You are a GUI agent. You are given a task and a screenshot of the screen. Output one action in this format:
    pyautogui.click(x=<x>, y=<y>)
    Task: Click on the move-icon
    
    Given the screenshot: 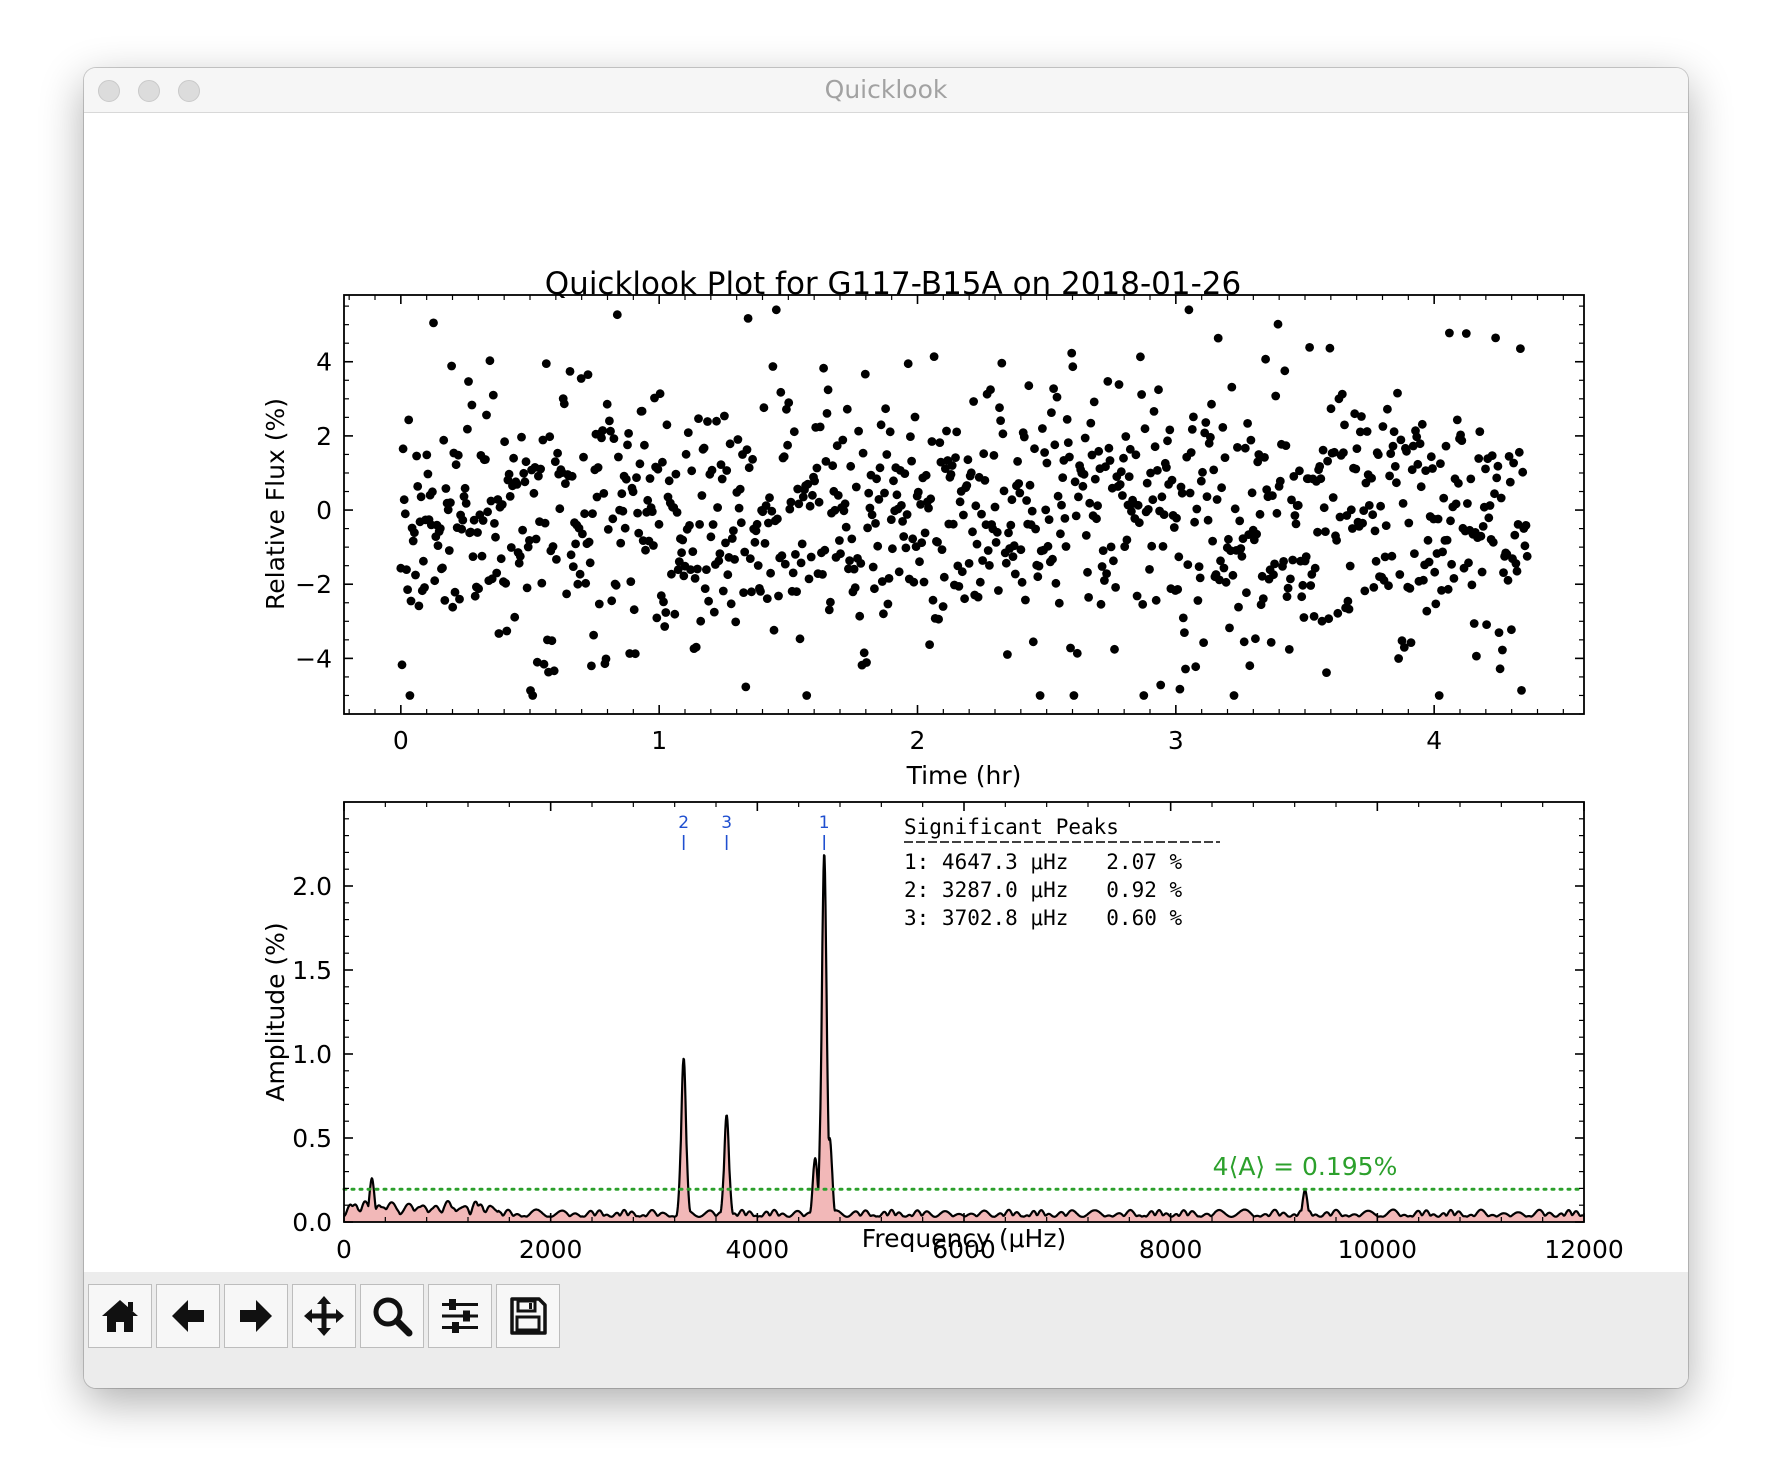 What is the action you would take?
    pyautogui.click(x=324, y=1316)
    